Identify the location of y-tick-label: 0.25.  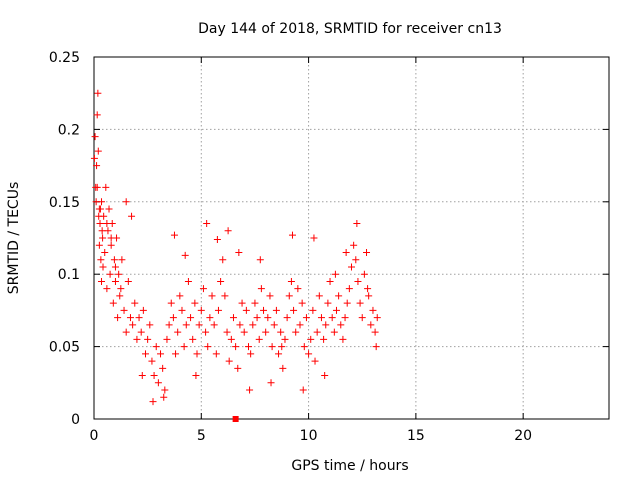
(64, 58).